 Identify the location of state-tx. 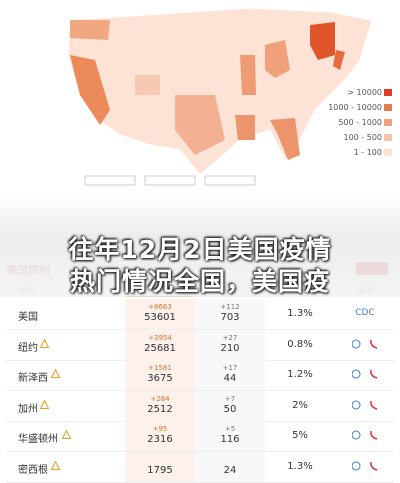
(200, 125).